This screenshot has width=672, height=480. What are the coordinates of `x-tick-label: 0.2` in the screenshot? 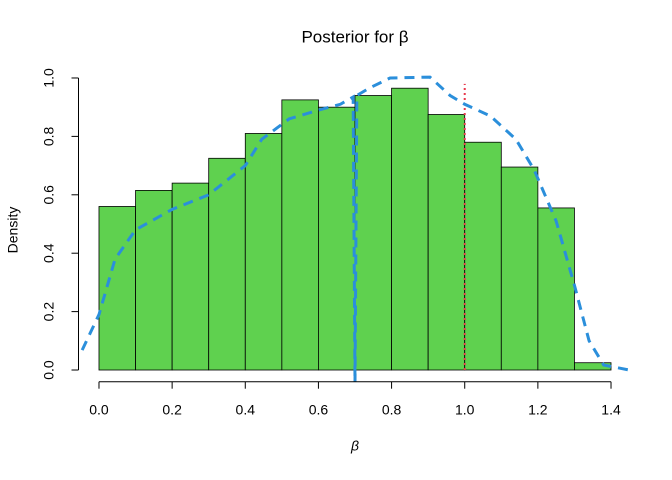 It's located at (172, 409).